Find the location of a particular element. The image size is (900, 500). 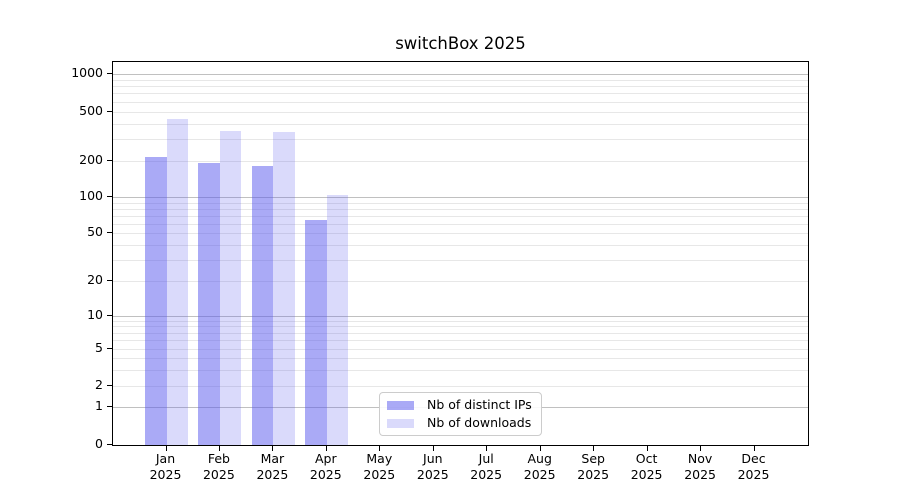

x-tick-month: Mar is located at coordinates (272, 458).